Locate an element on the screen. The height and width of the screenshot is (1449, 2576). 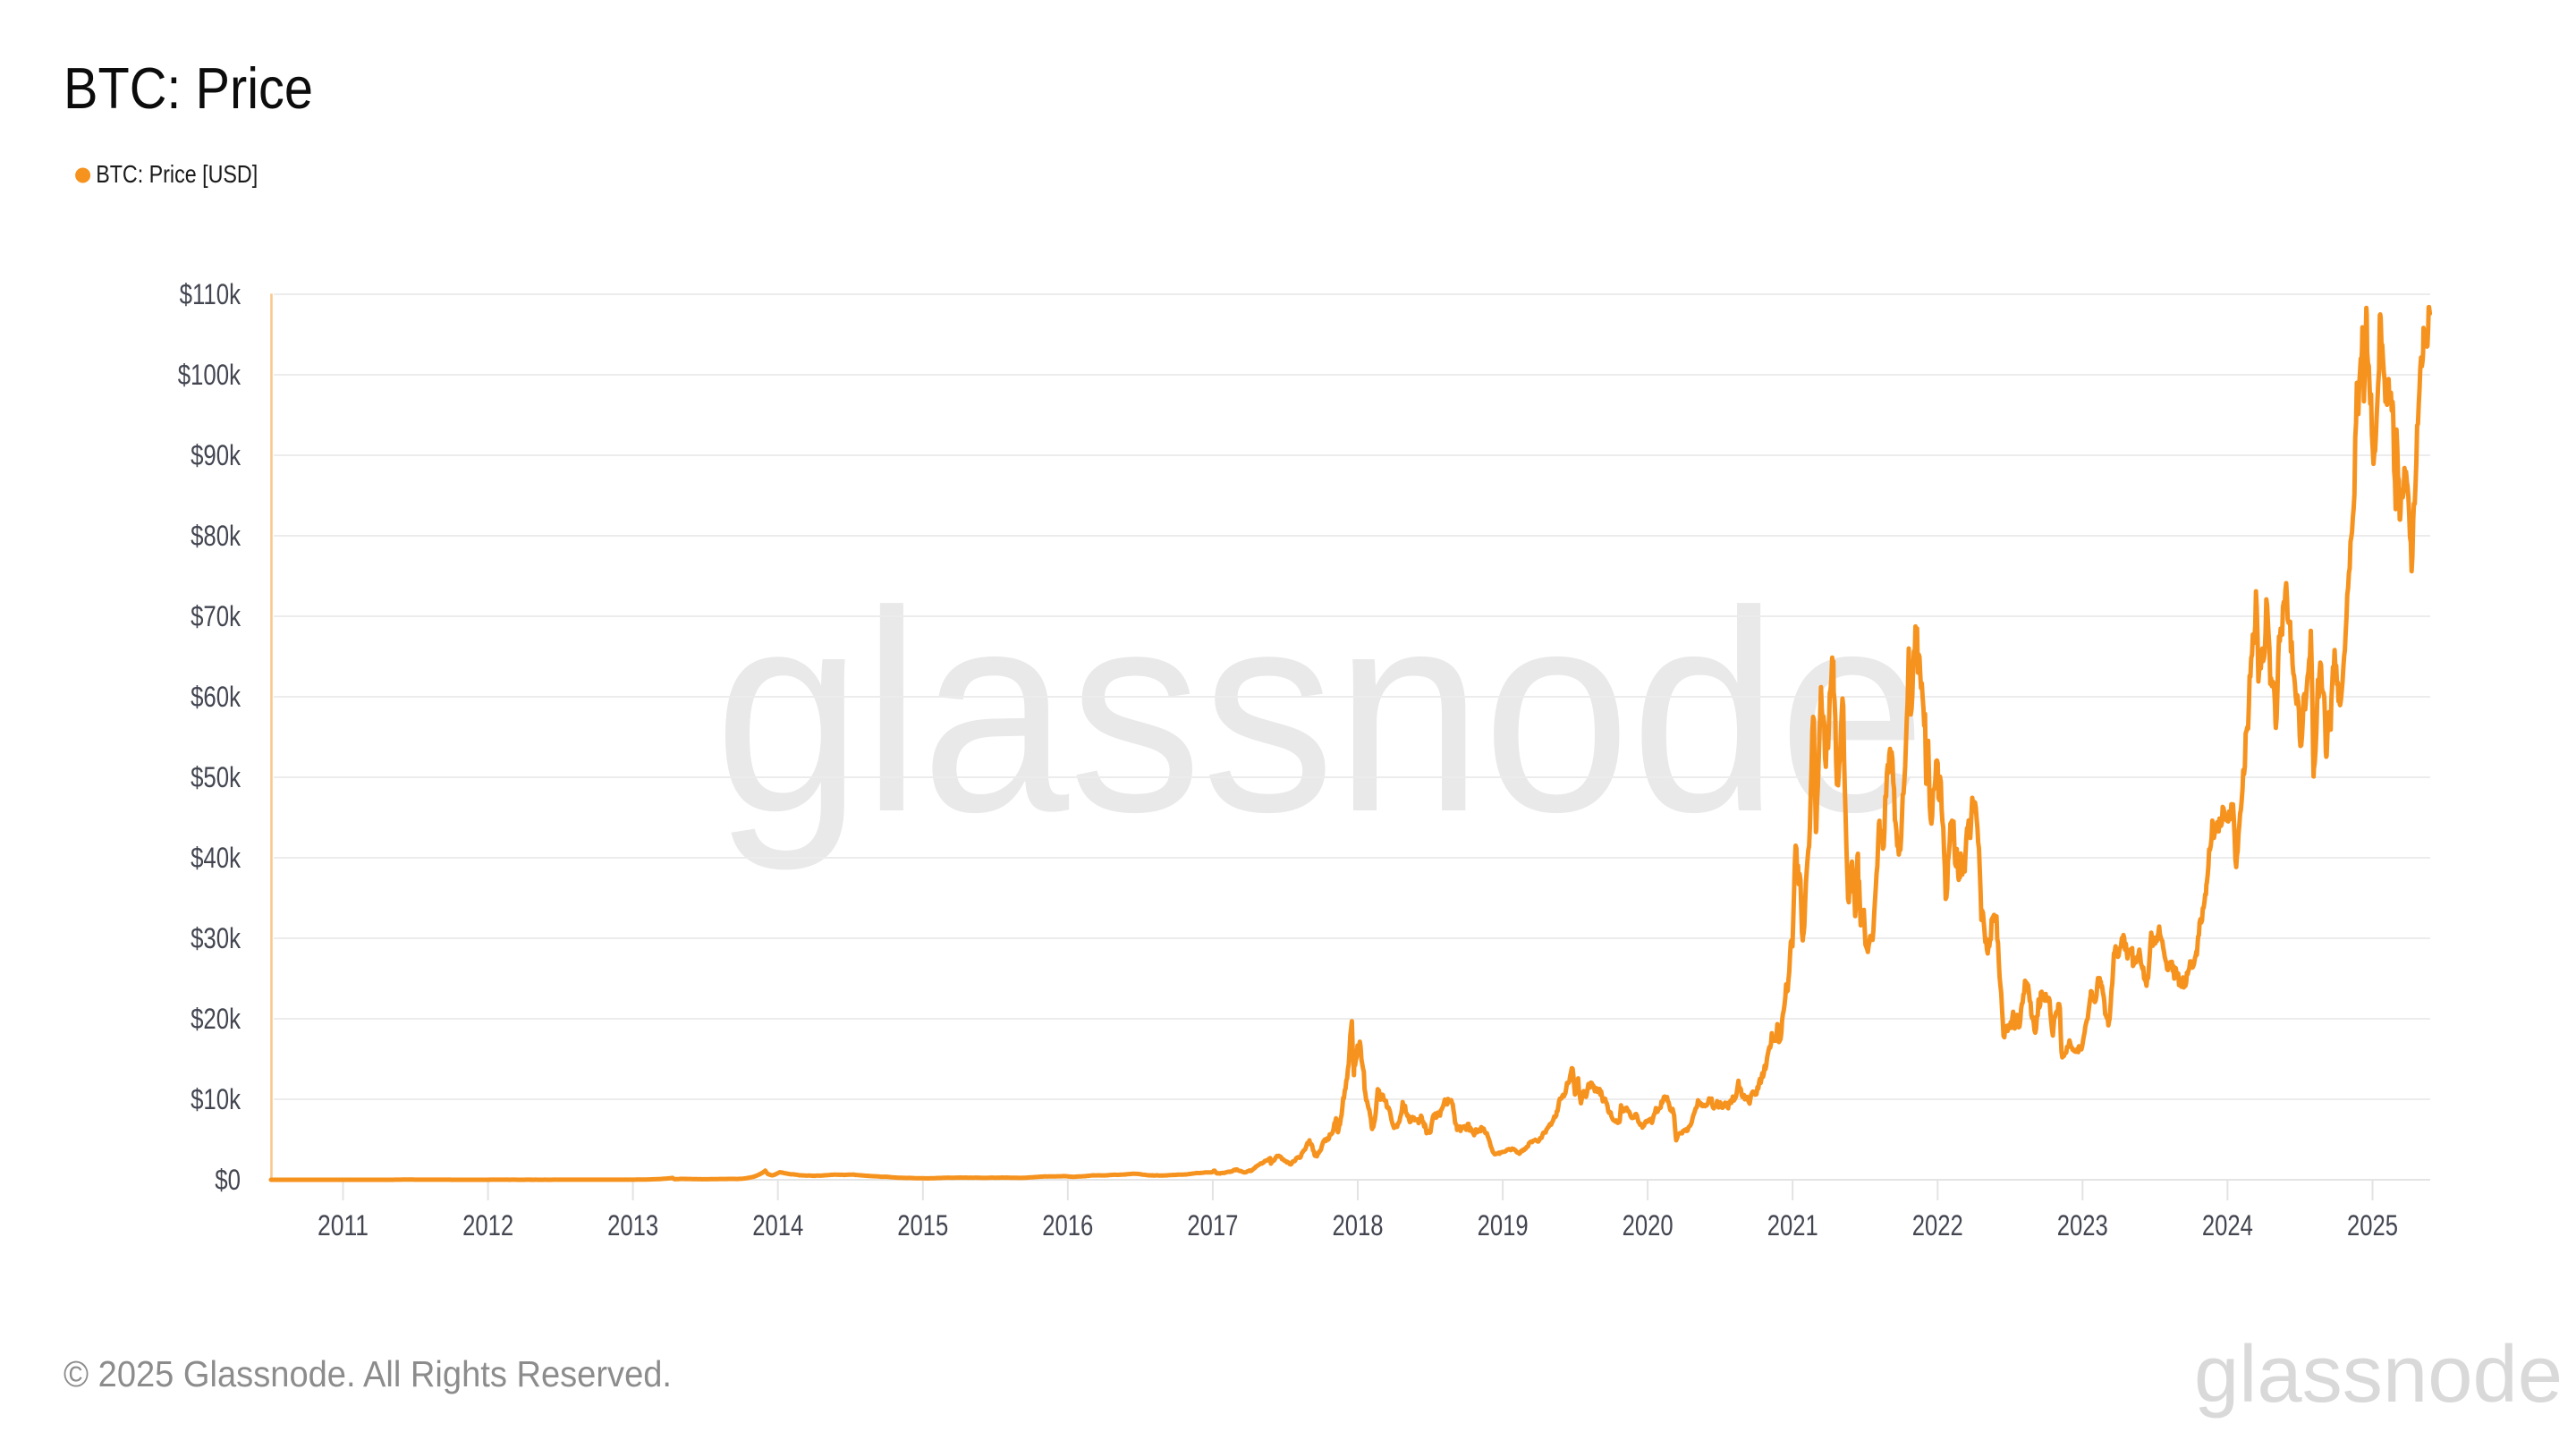
svg-text: 2012 is located at coordinates (487, 1225).